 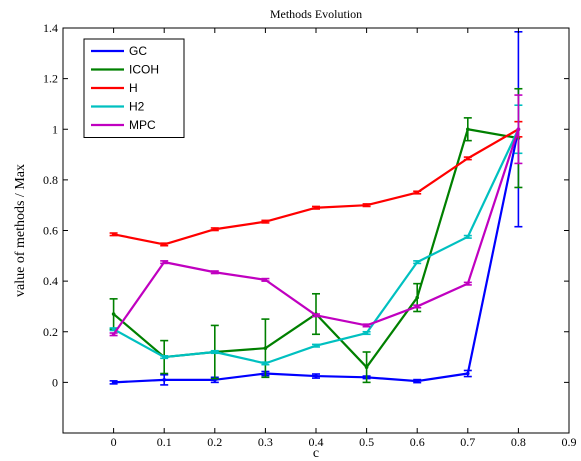 I want to click on x-tick-label: 0.9, so click(x=569, y=442).